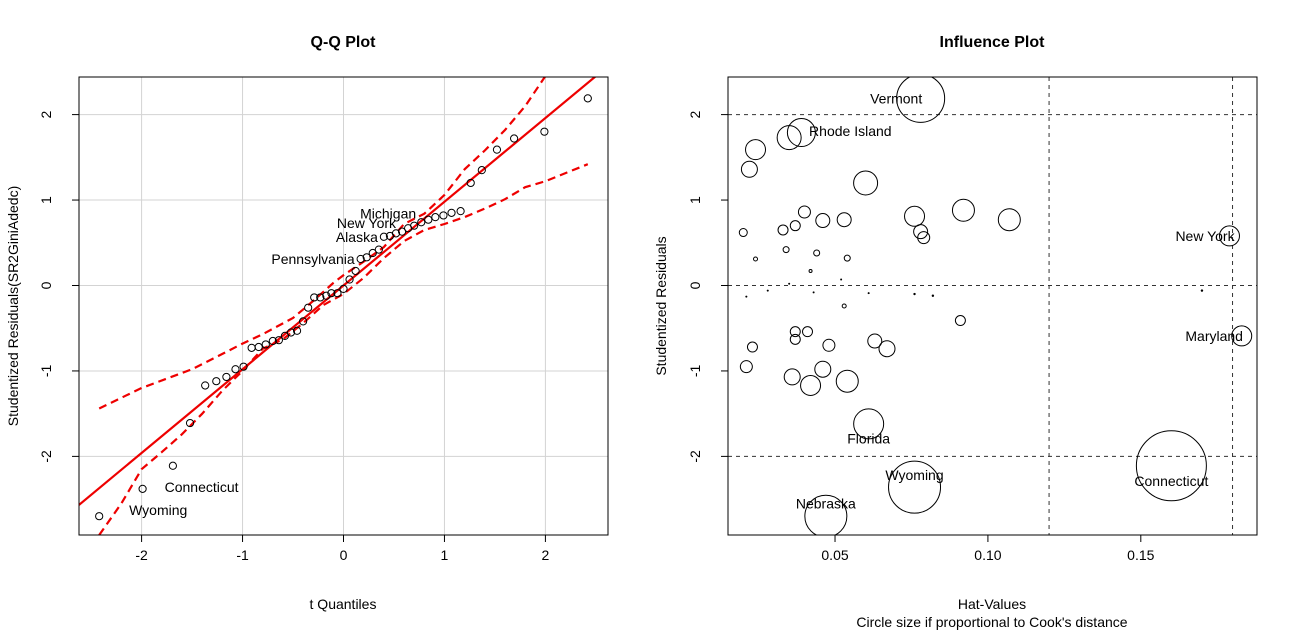  Describe the element at coordinates (344, 555) in the screenshot. I see `qq-x-tick-label: 0` at that location.